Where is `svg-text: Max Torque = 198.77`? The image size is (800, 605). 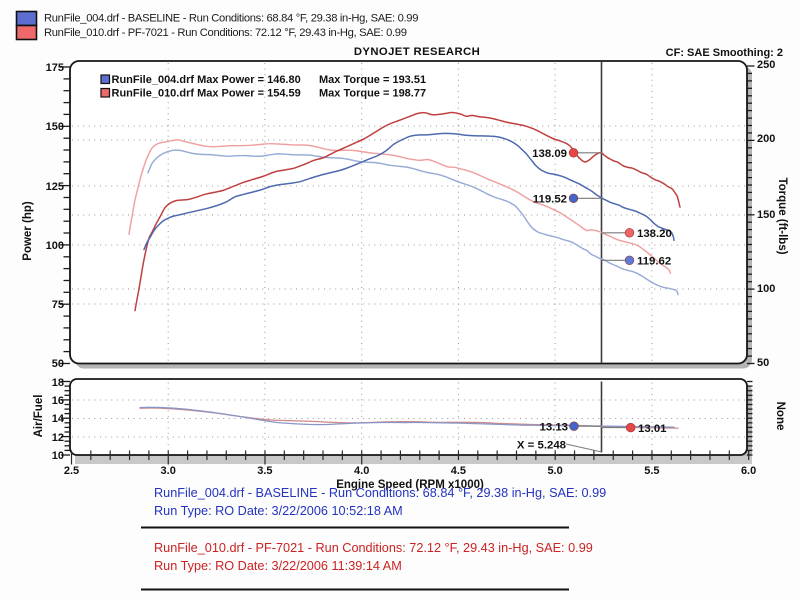 svg-text: Max Torque = 198.77 is located at coordinates (372, 94).